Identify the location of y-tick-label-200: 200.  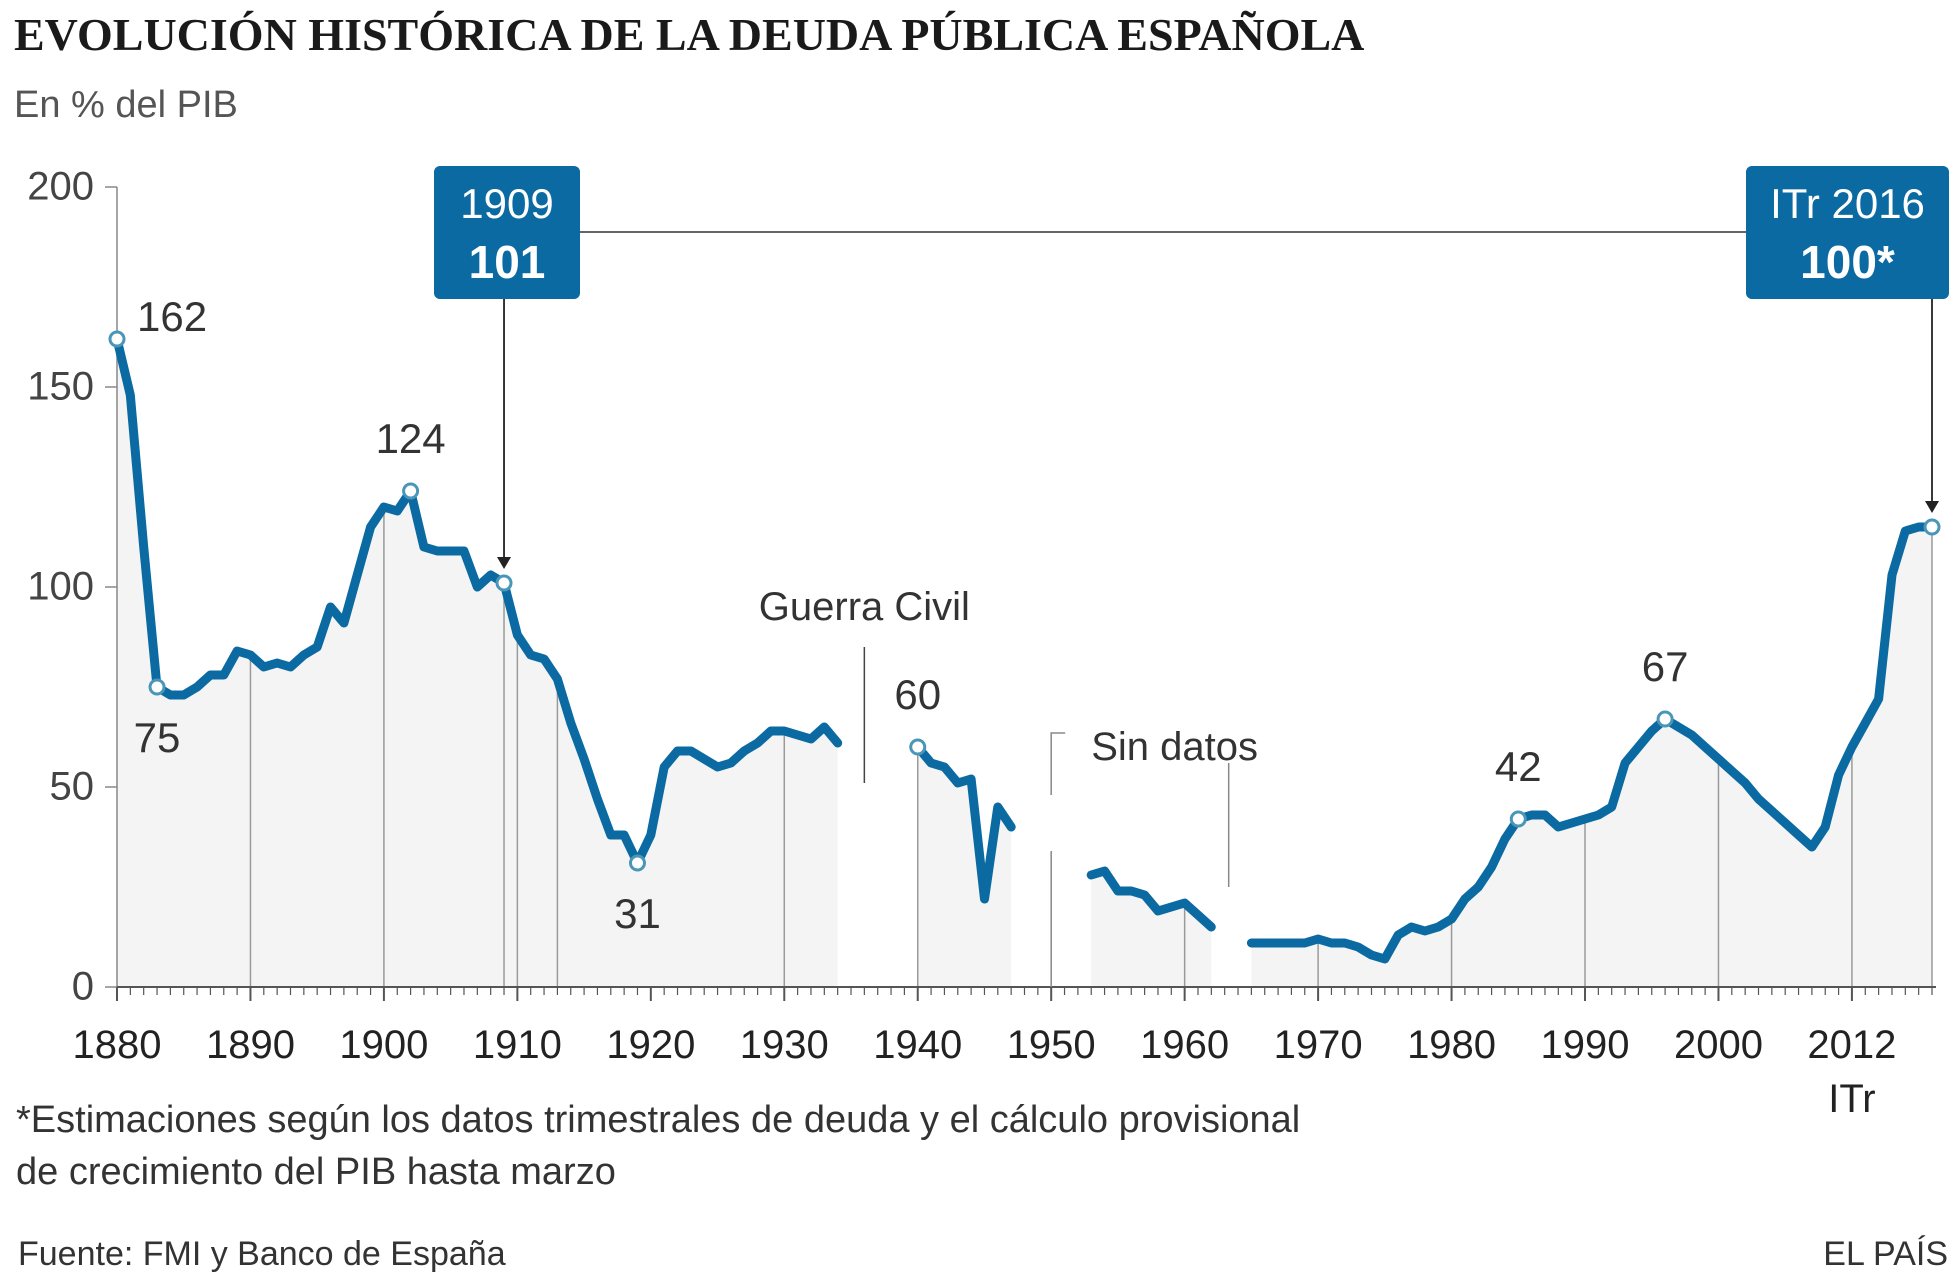
(60, 187).